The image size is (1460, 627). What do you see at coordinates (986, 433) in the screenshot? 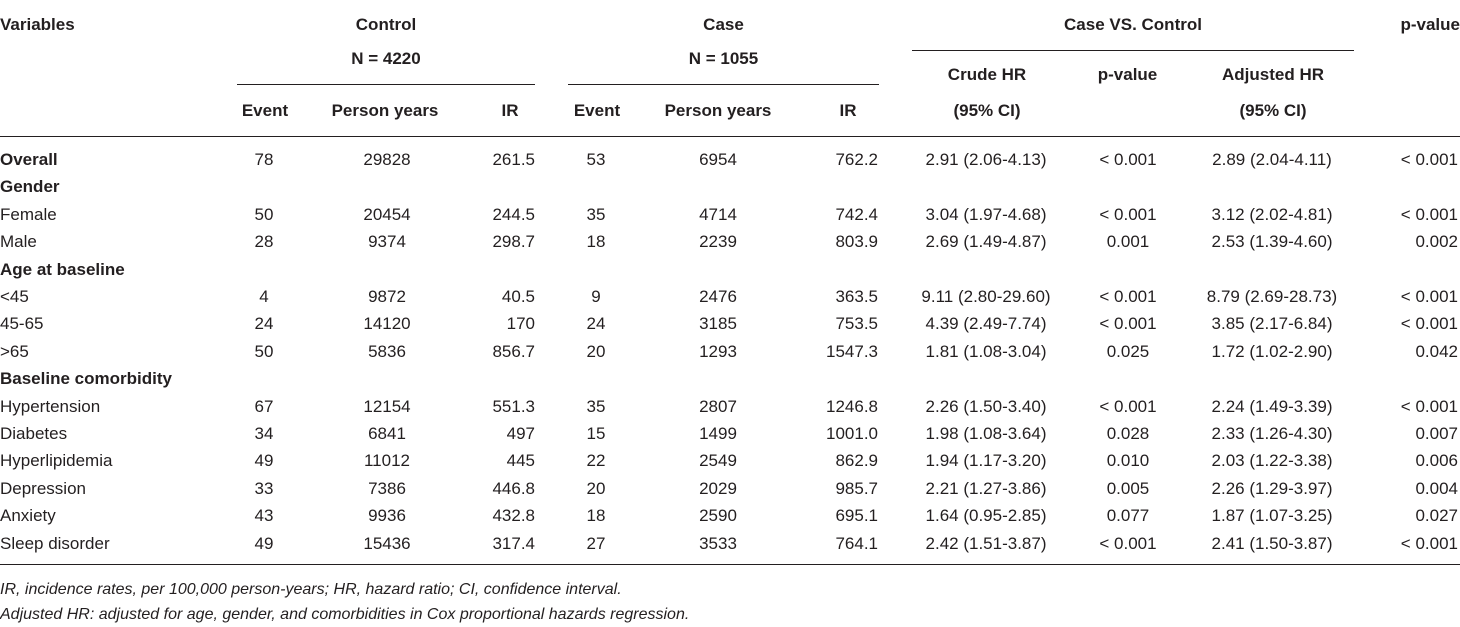
I see `table-cell: 1.98 (1.08-3.64)` at bounding box center [986, 433].